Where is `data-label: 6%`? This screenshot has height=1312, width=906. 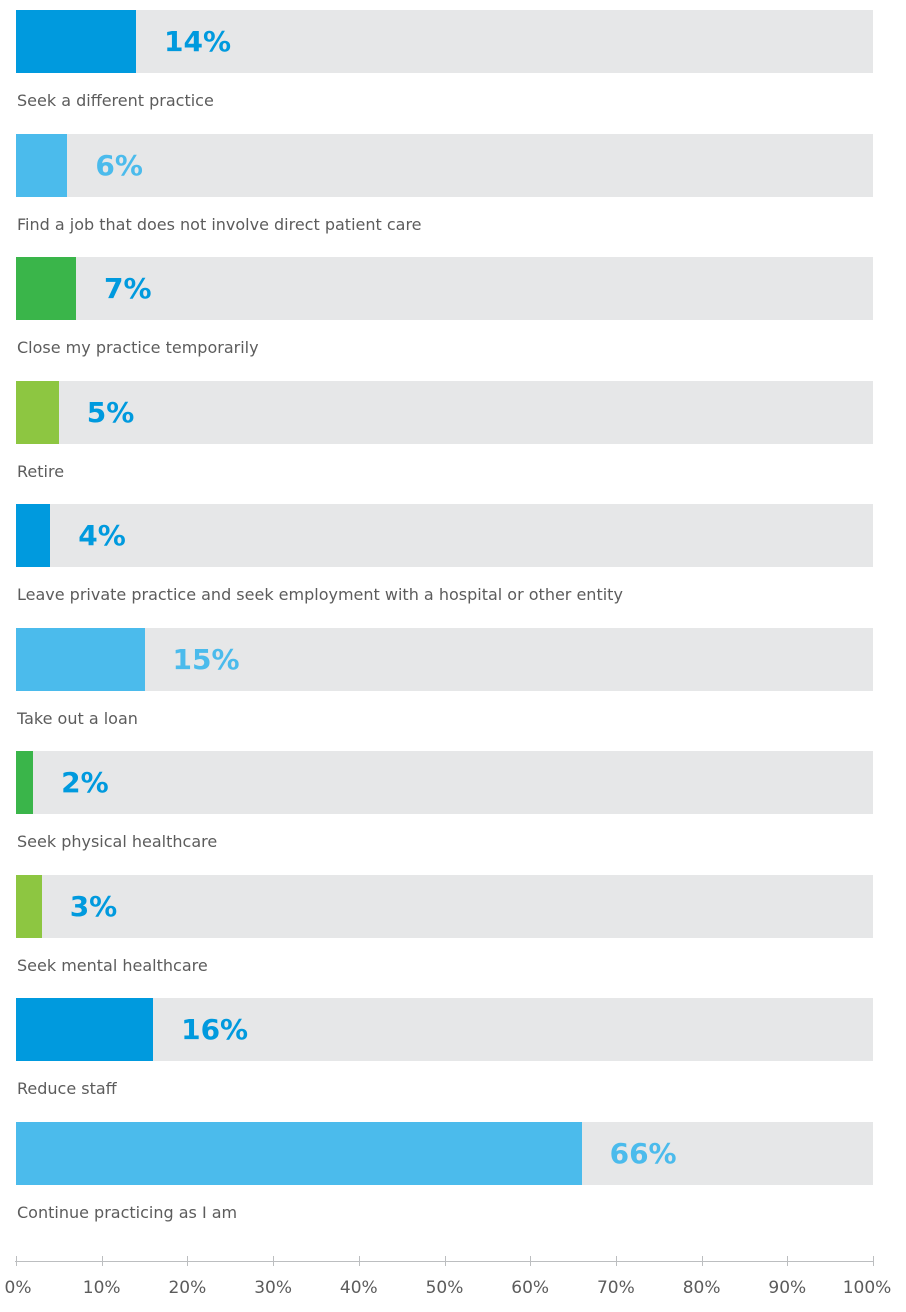
data-label: 6% is located at coordinates (119, 165).